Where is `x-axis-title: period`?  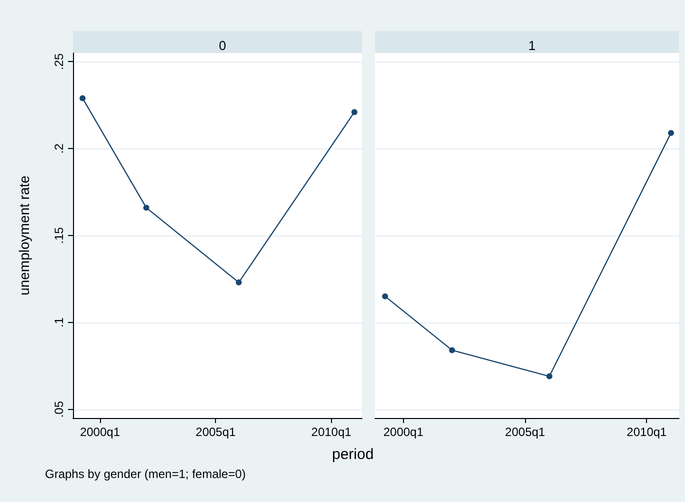 x-axis-title: period is located at coordinates (353, 454).